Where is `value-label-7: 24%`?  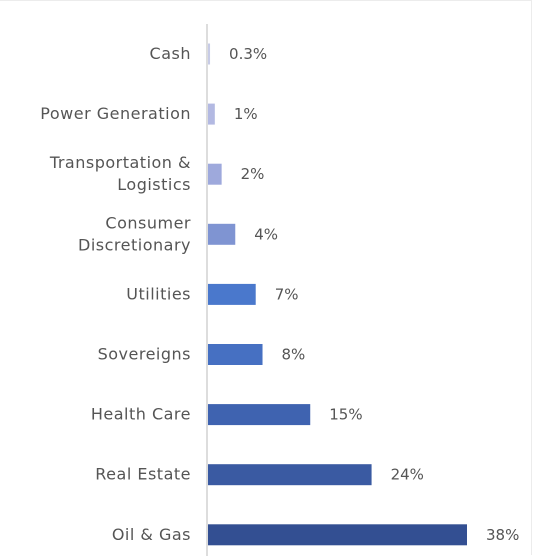
value-label-7: 24% is located at coordinates (407, 475).